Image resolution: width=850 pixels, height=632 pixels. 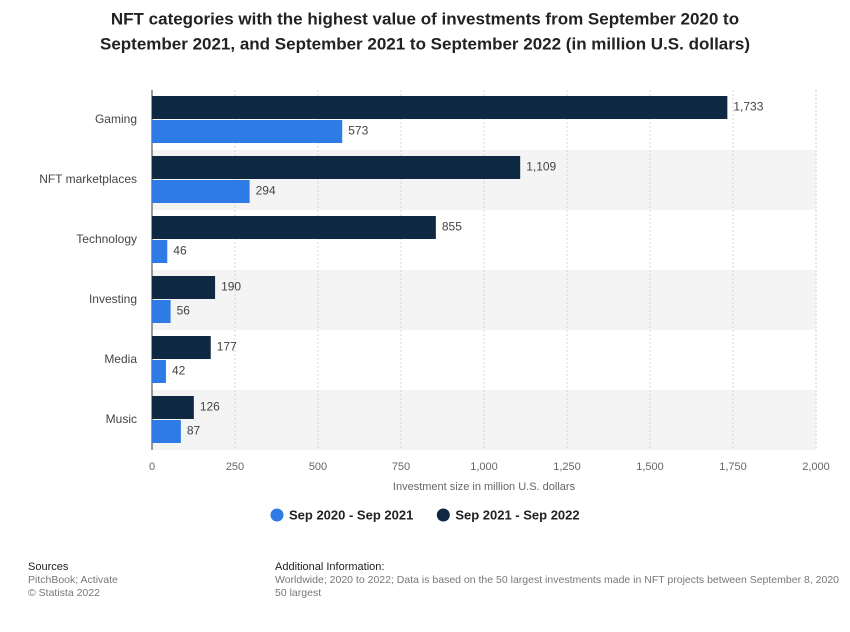 What do you see at coordinates (152, 467) in the screenshot?
I see `x-tick-label: 0` at bounding box center [152, 467].